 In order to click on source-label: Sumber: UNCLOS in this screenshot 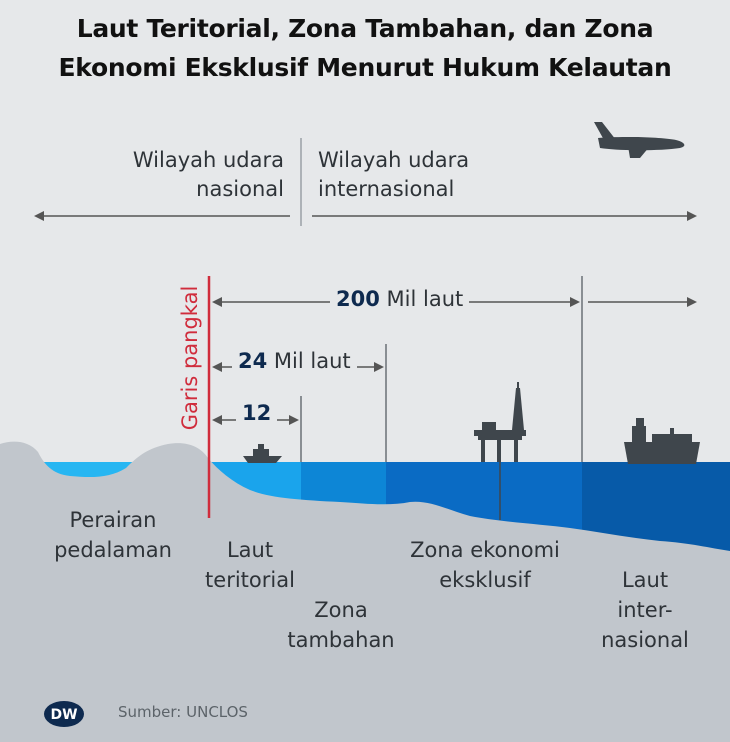, I will do `click(183, 712)`.